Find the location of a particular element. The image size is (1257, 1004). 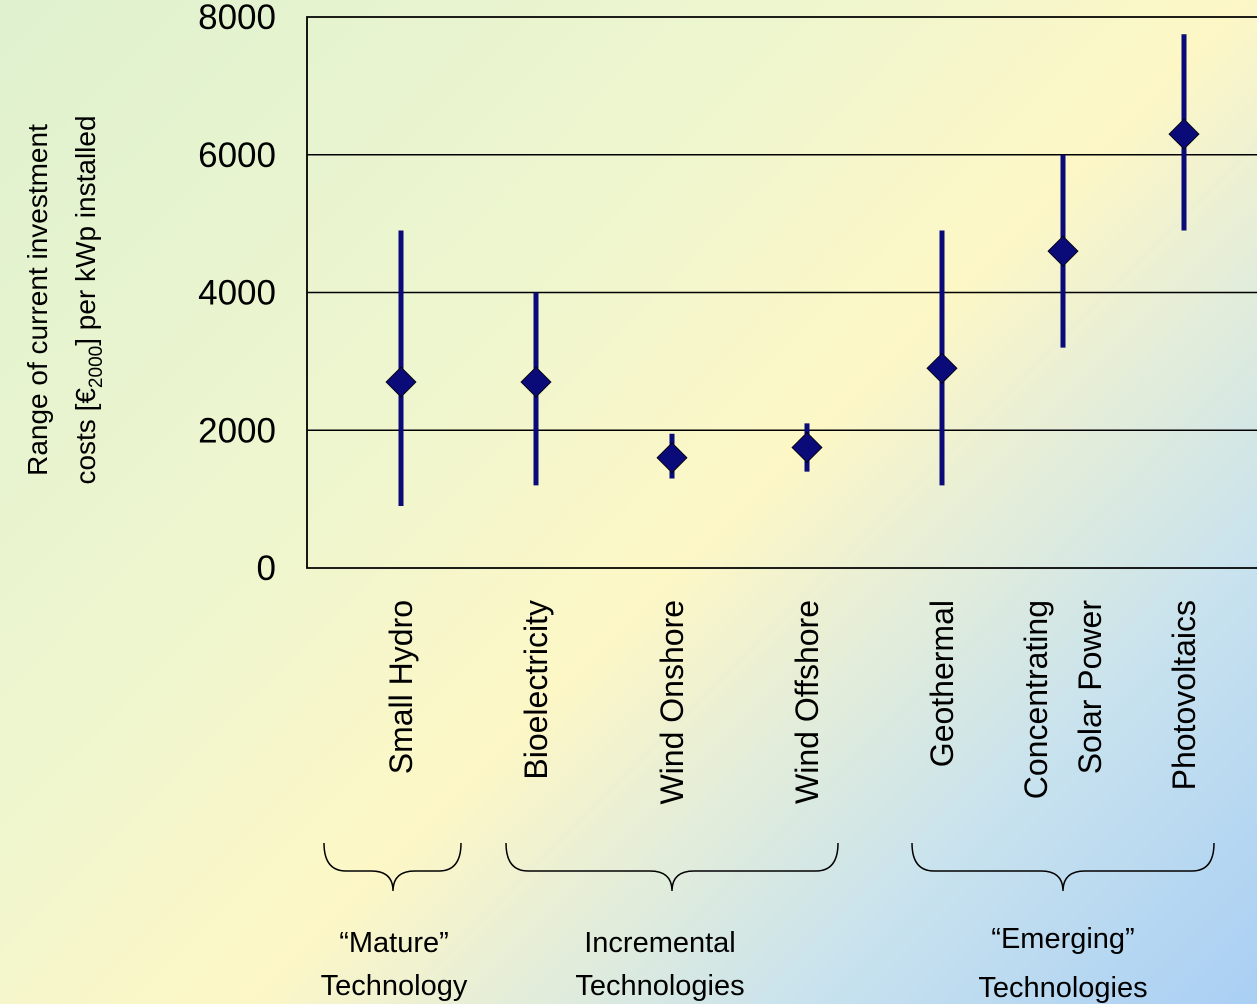

y-axis-label-subscript: 2000 is located at coordinates (96, 367).